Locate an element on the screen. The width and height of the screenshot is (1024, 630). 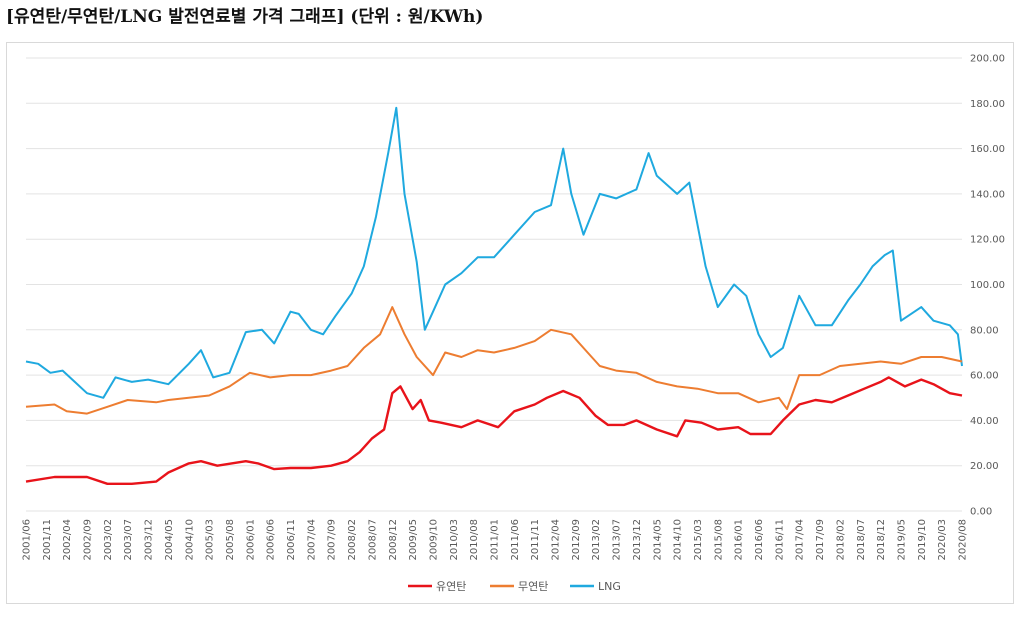
x-tick-label: 2003/02 is located at coordinates (108, 540).